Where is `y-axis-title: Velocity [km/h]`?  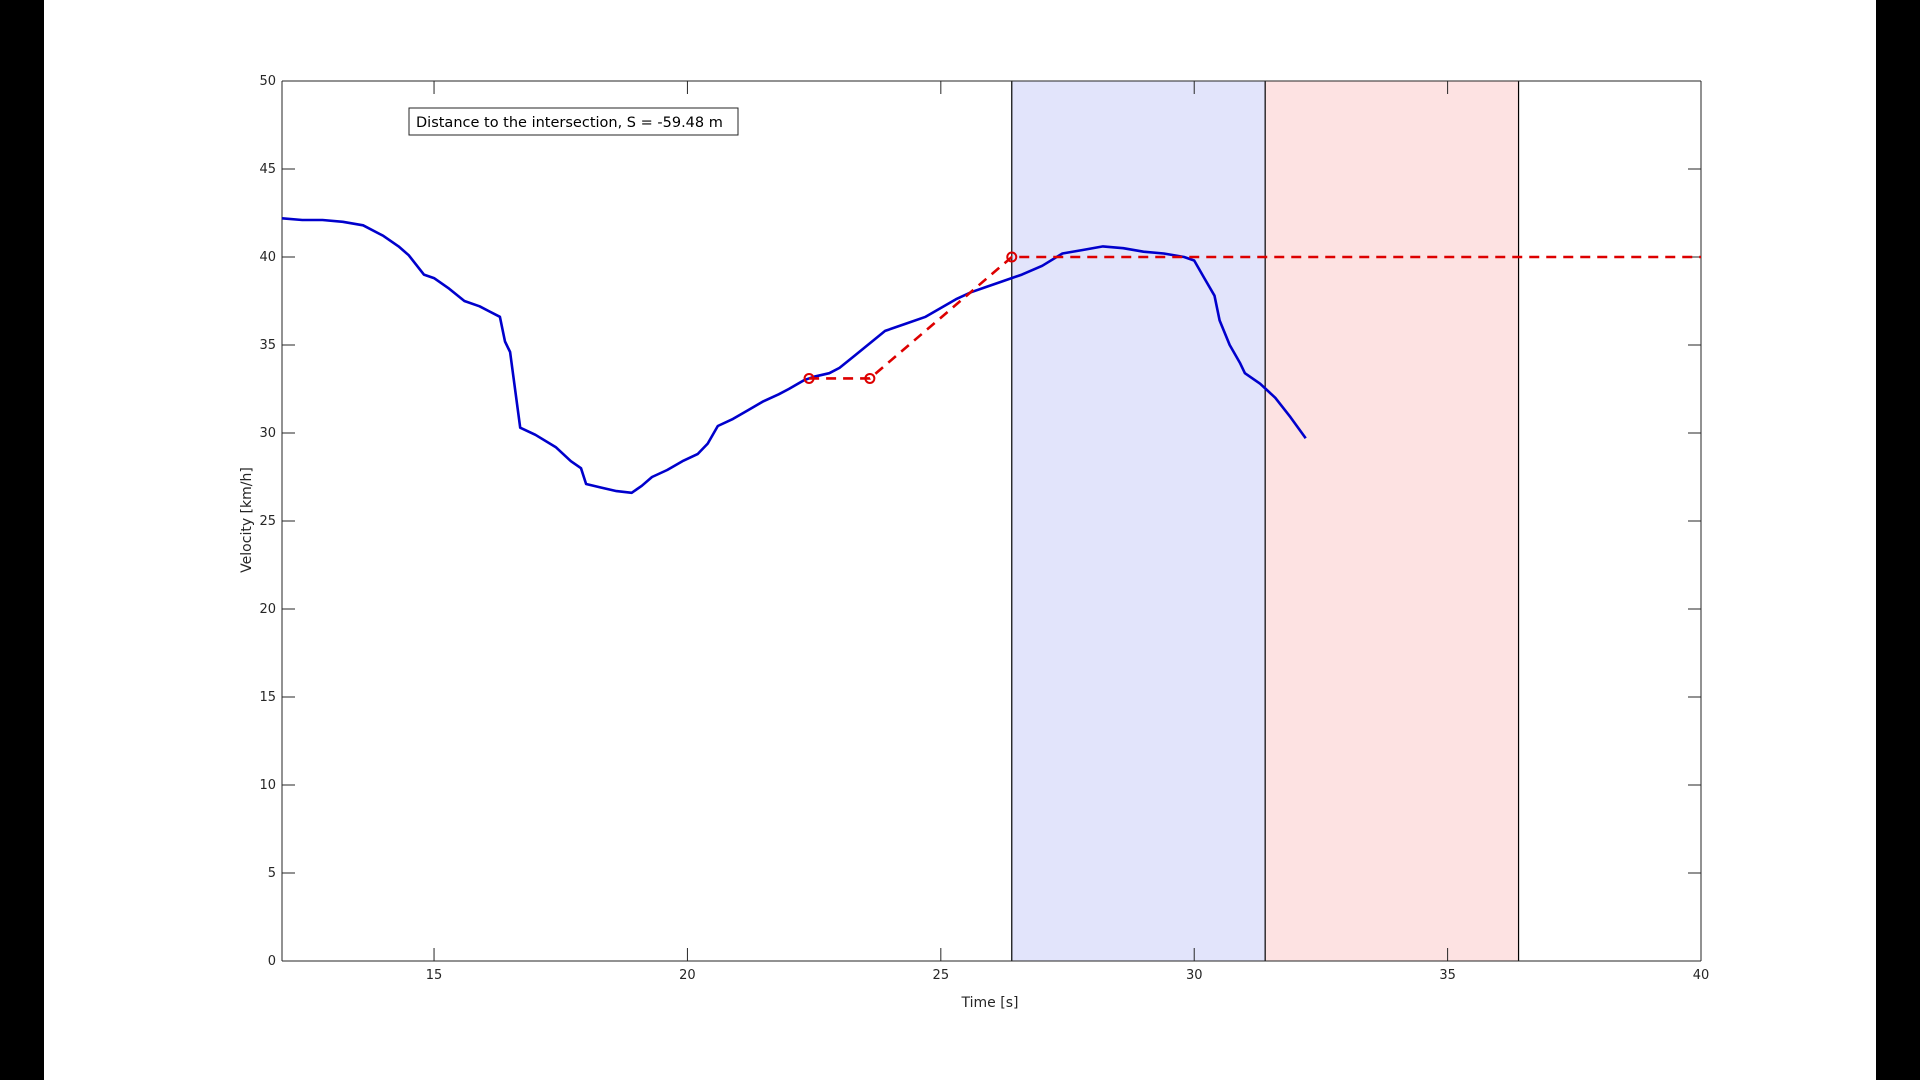
y-axis-title: Velocity [km/h] is located at coordinates (247, 520).